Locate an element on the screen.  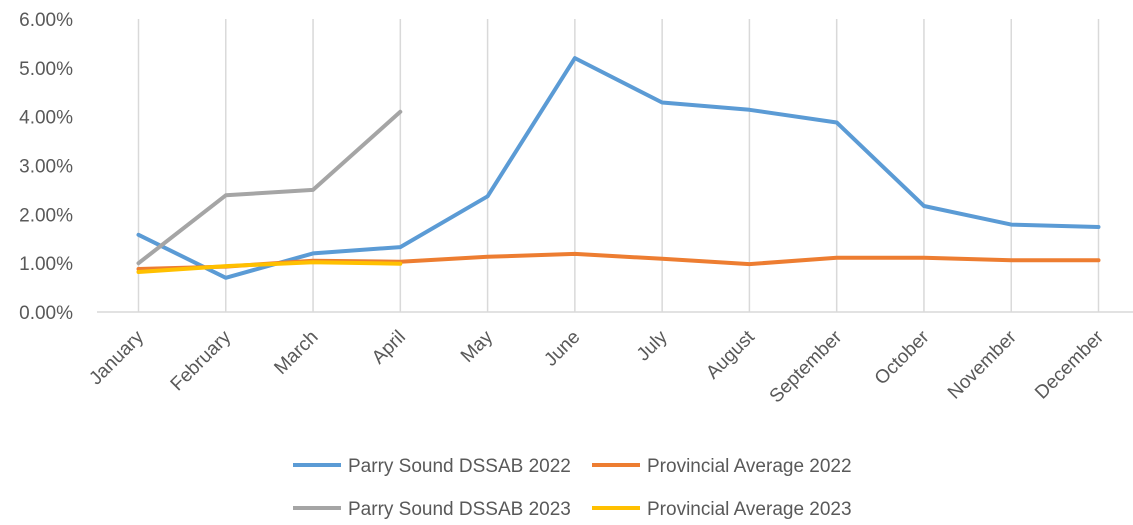
legend-label-4: Provincial Average 2023 is located at coordinates (749, 509).